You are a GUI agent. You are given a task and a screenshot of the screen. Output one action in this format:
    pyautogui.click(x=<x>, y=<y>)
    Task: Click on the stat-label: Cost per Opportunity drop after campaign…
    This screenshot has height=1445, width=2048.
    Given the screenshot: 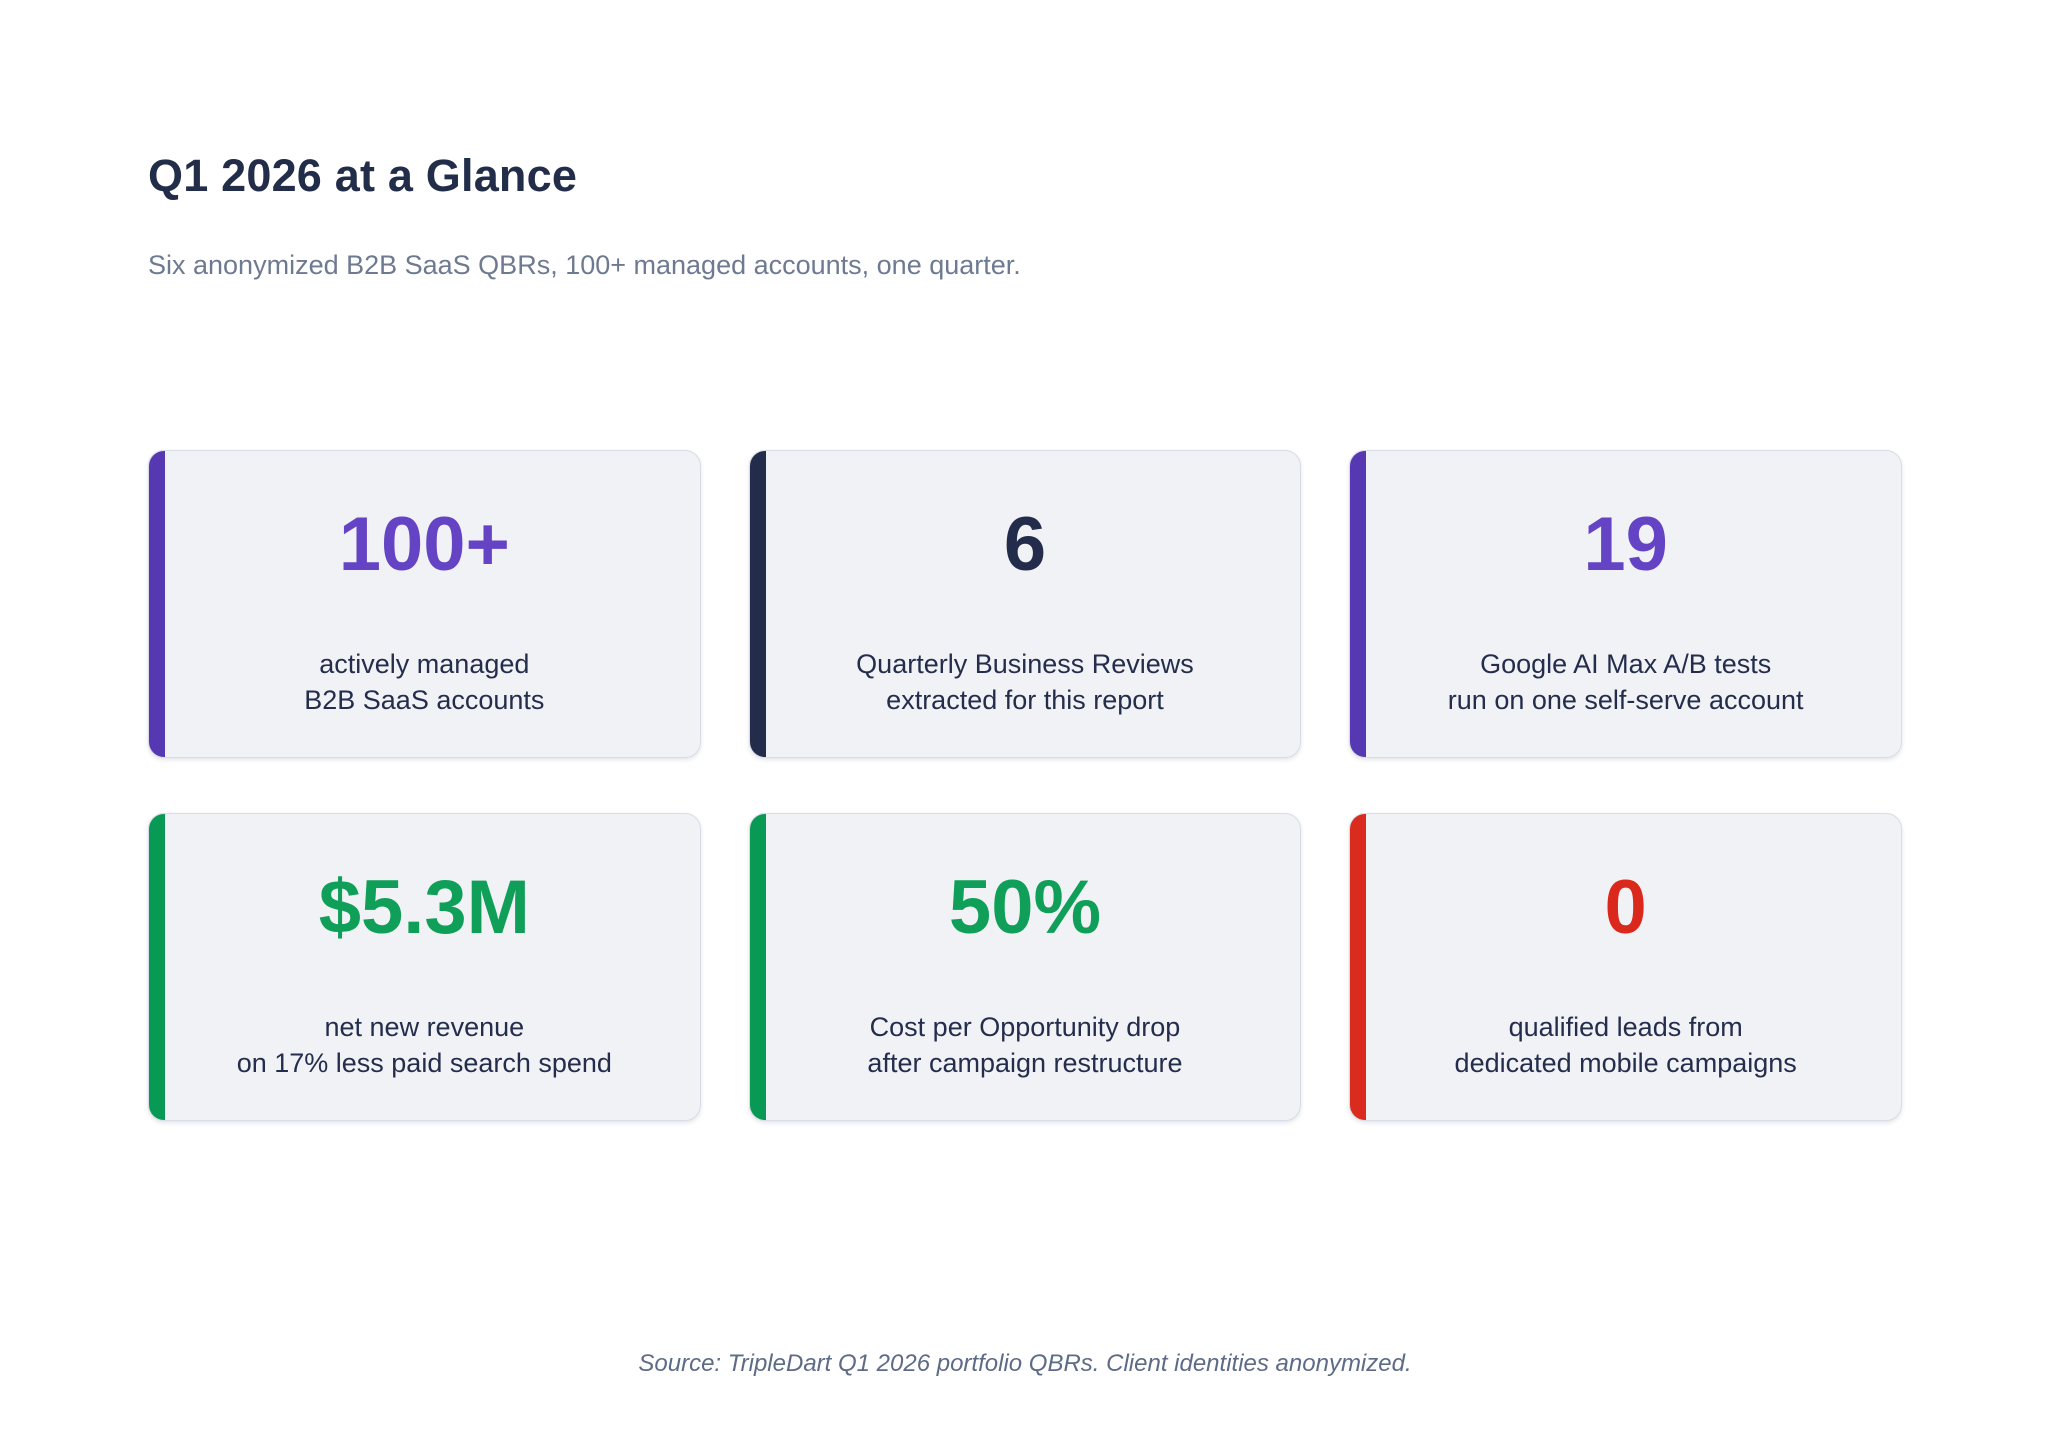 What is the action you would take?
    pyautogui.click(x=1025, y=1045)
    